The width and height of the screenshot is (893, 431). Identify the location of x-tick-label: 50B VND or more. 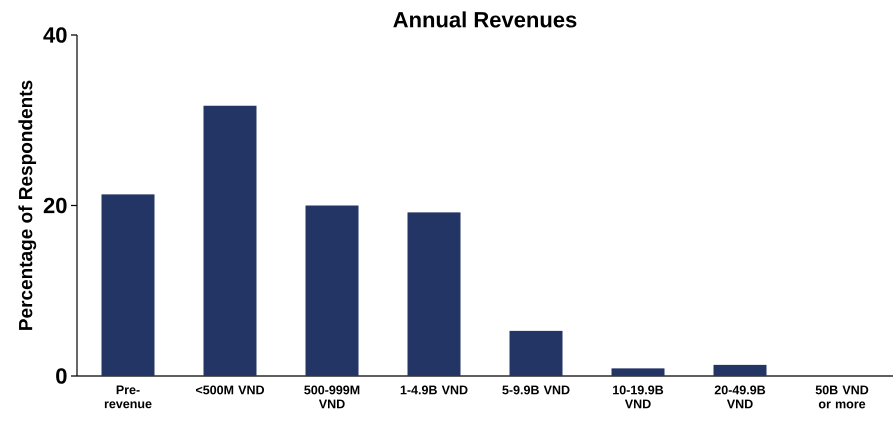
(842, 397).